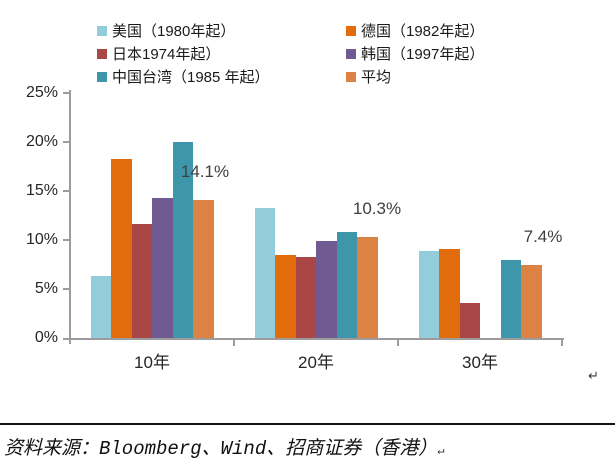 The image size is (615, 474). I want to click on bar-japan-20y, so click(305, 297).